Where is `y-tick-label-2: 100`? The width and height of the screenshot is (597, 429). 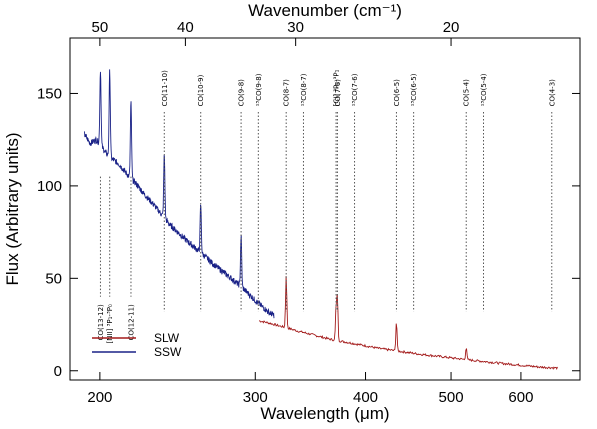
y-tick-label-2: 100 is located at coordinates (49, 186).